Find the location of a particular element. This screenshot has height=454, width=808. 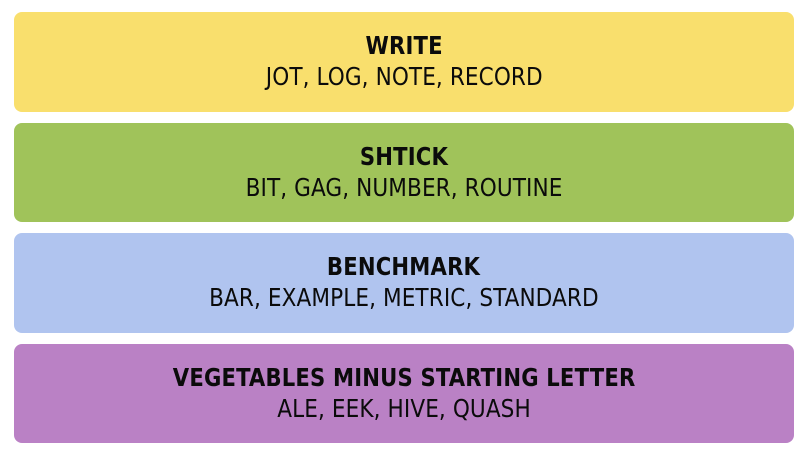

group-title: WRITE is located at coordinates (404, 45).